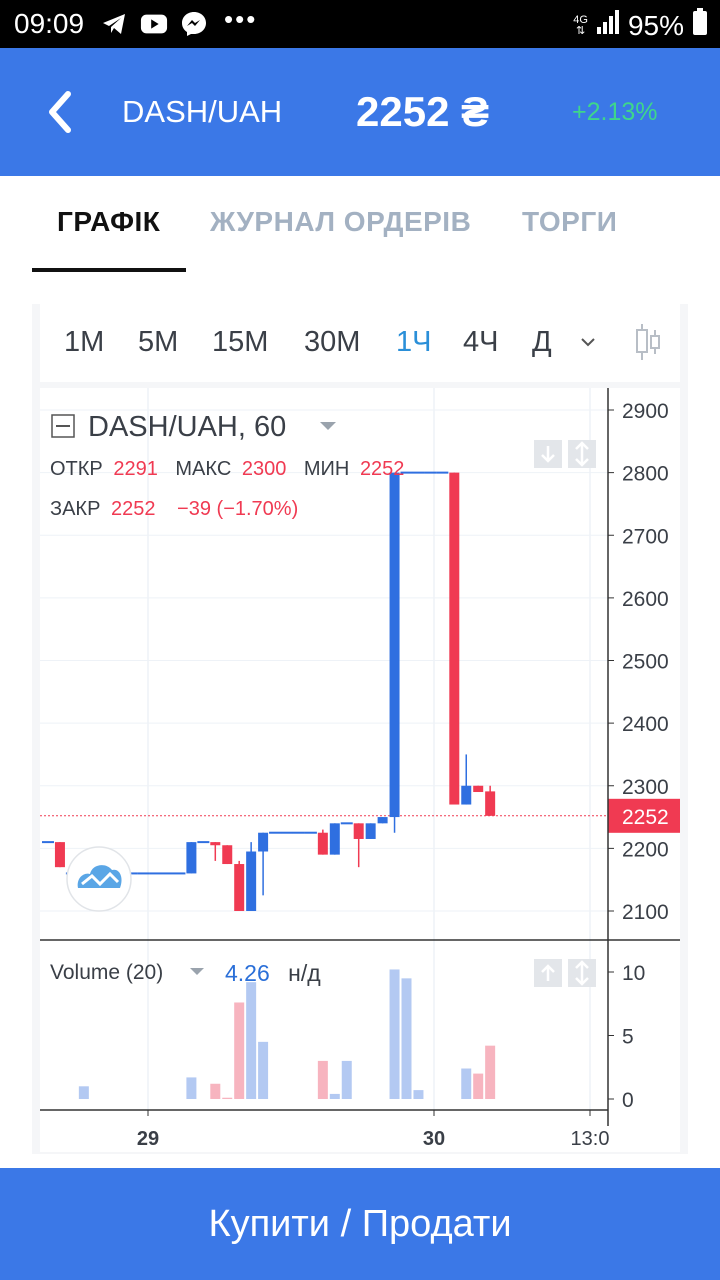 This screenshot has width=720, height=1280. I want to click on arrow-down-icon, so click(548, 454).